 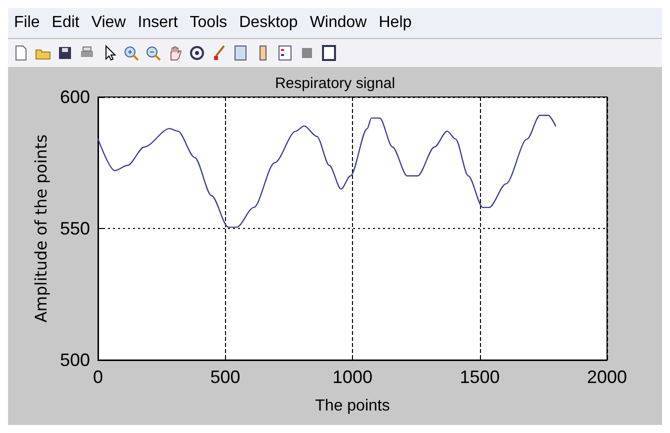 What do you see at coordinates (480, 377) in the screenshot?
I see `x-tick-label: 1500` at bounding box center [480, 377].